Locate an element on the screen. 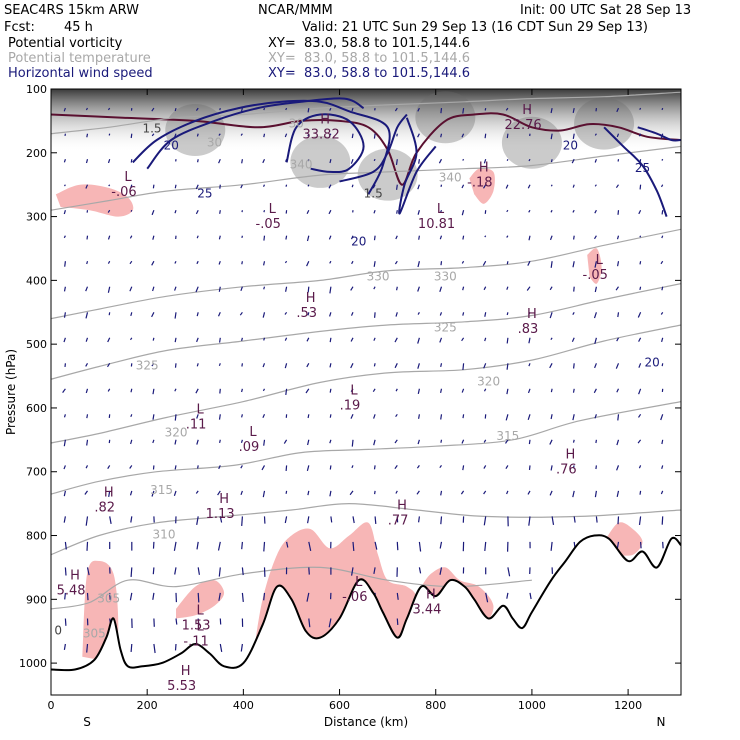  extremum-value: .83 is located at coordinates (528, 329).